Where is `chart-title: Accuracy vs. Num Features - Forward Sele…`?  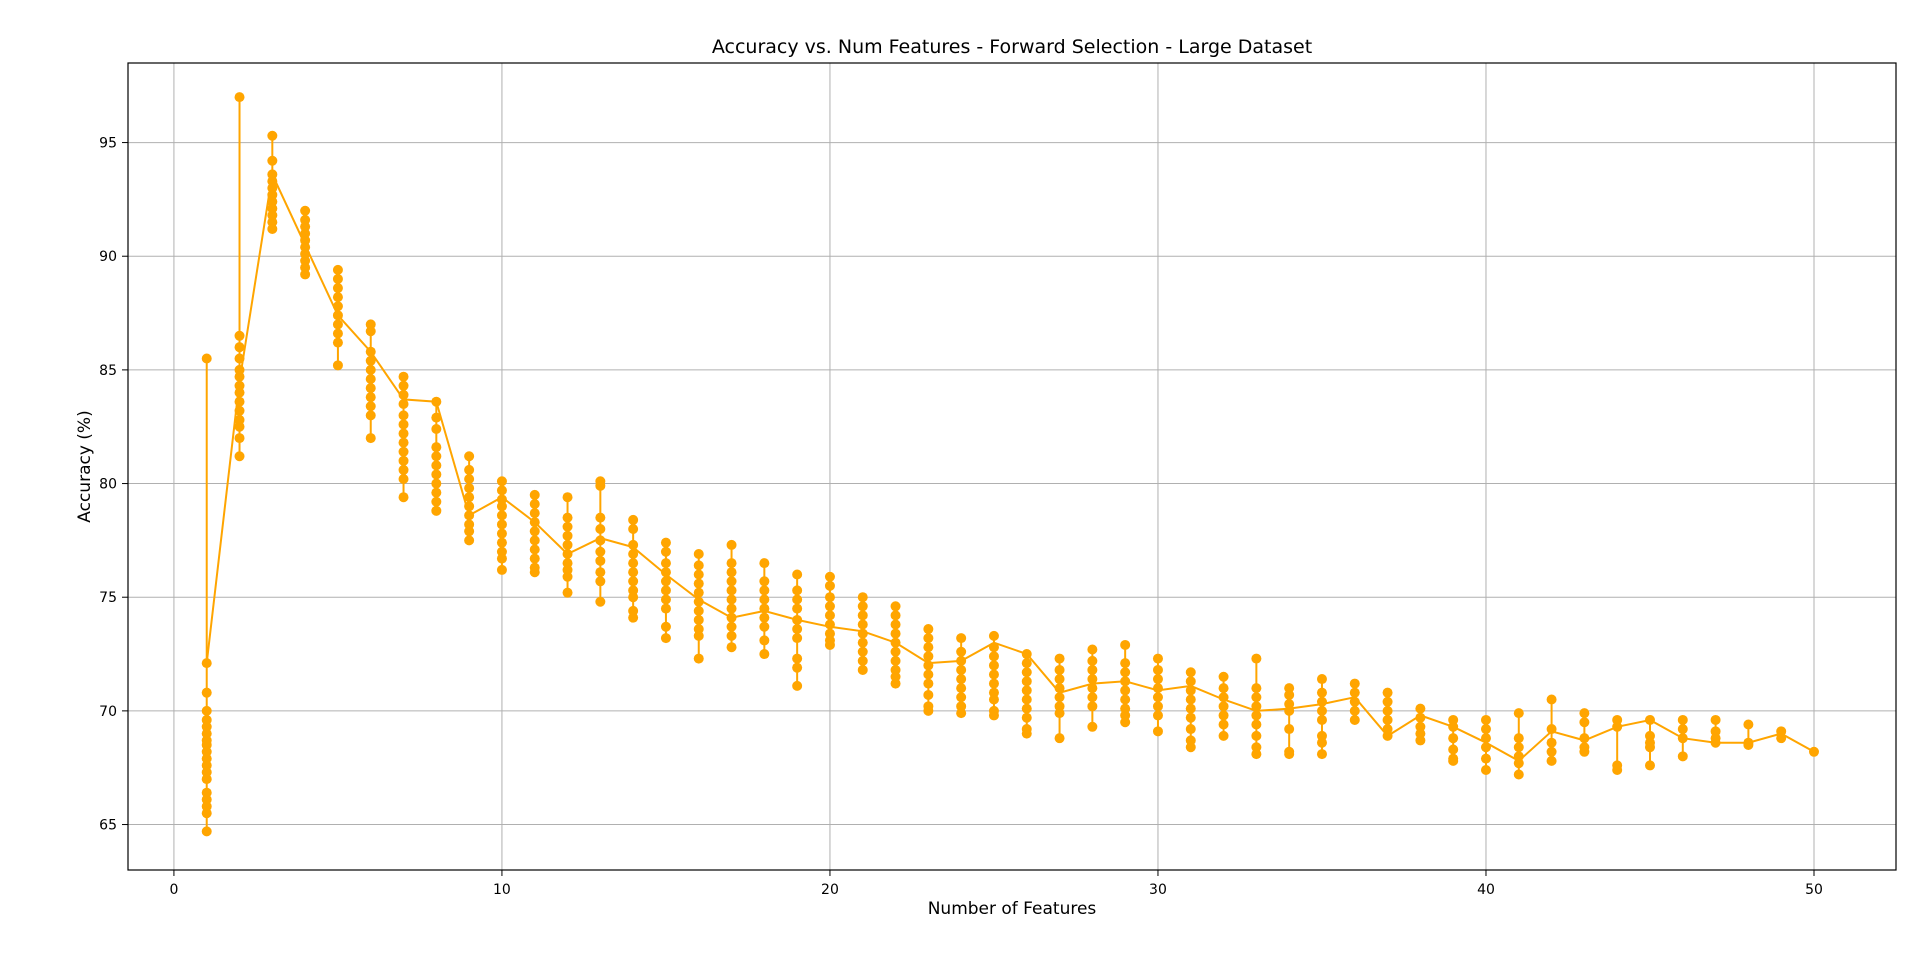
chart-title: Accuracy vs. Num Features - Forward Sele… is located at coordinates (1012, 47).